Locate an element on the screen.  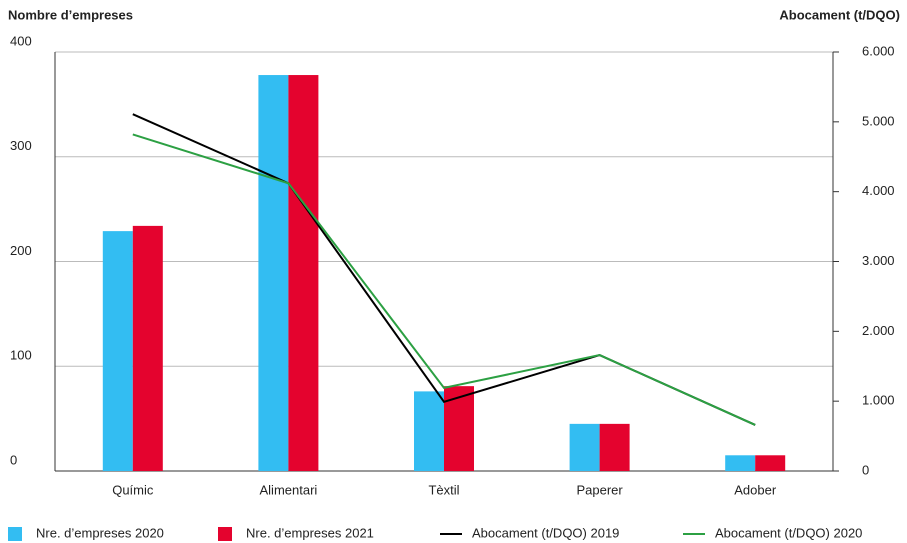
y-tick-label: 400 is located at coordinates (21, 40).